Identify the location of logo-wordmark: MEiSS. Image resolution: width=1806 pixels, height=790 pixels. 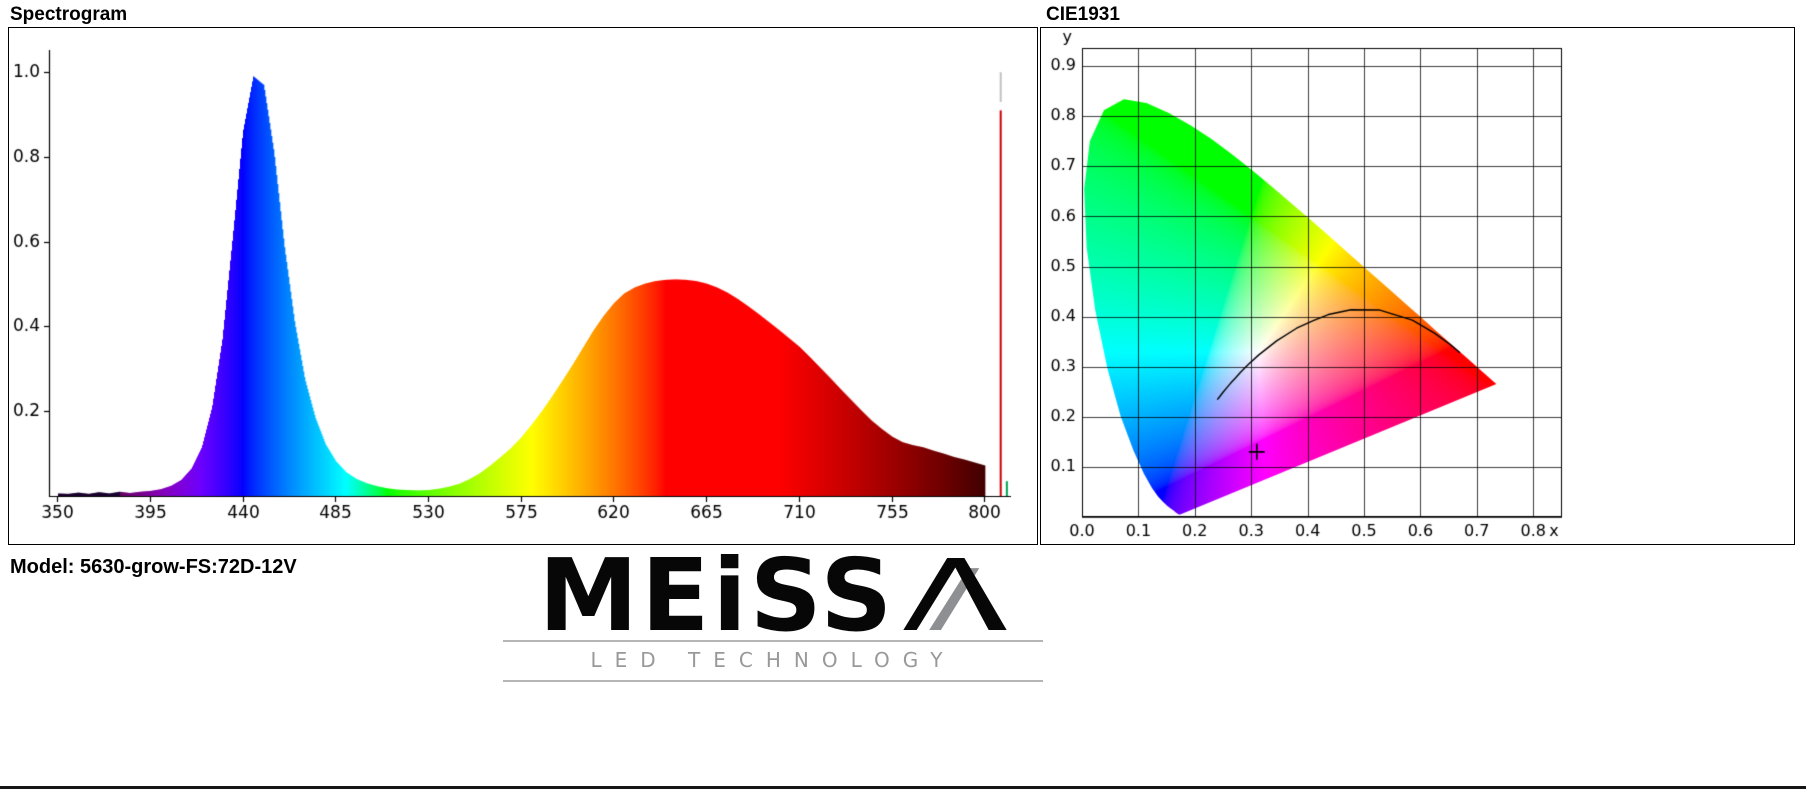
(773, 596).